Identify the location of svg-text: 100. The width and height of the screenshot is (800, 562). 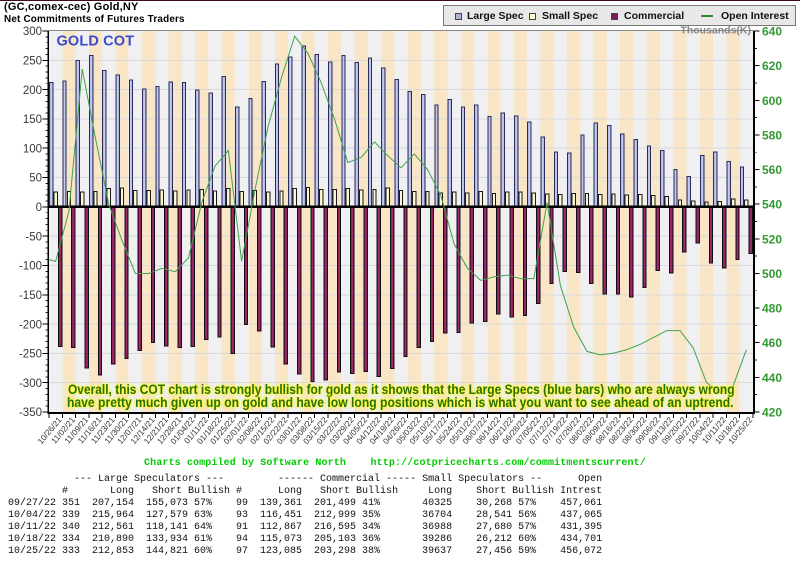
(32, 149).